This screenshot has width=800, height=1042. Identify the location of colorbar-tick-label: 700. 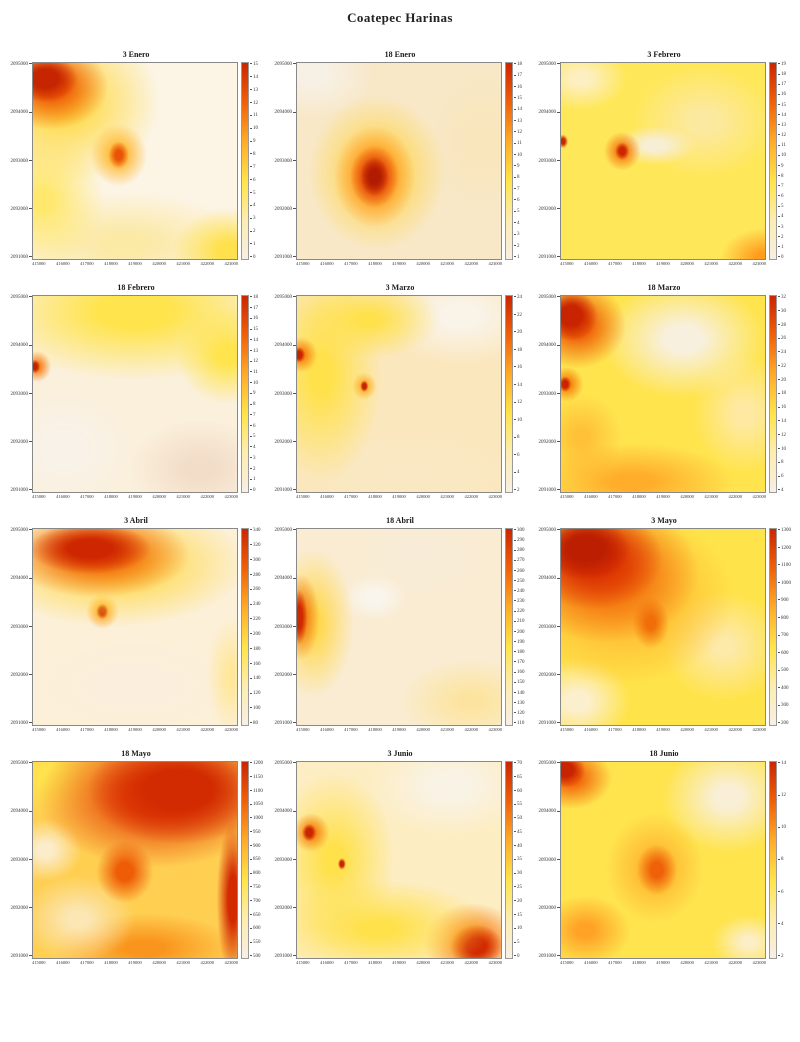
(258, 901).